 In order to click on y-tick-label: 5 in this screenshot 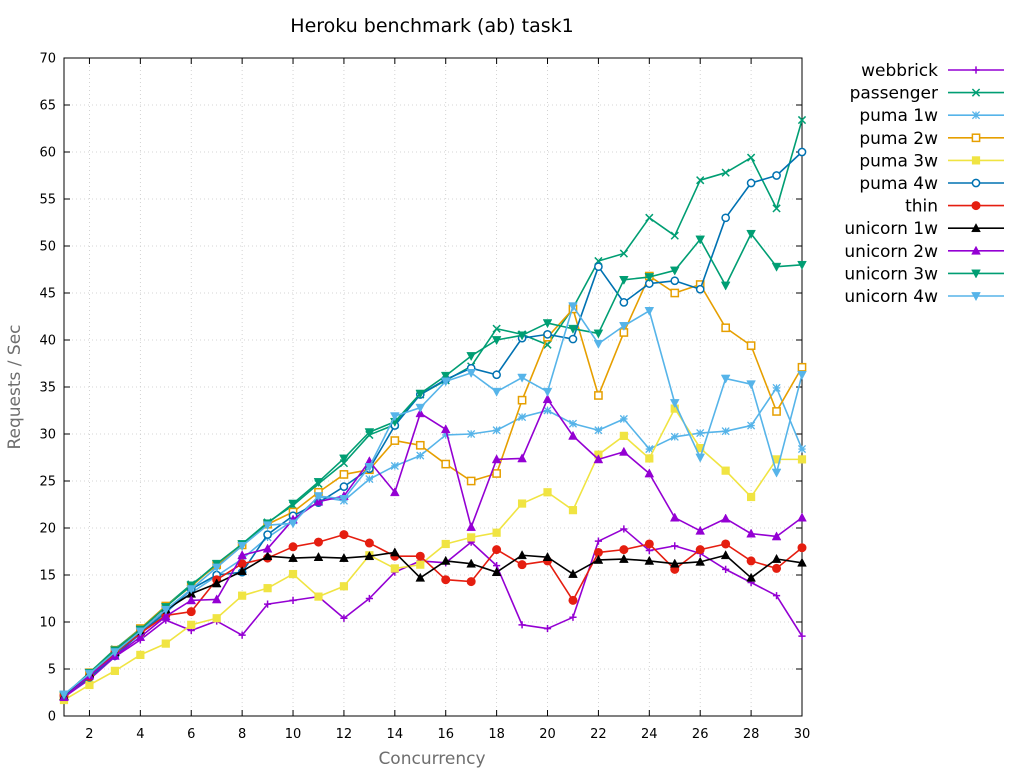, I will do `click(52, 670)`.